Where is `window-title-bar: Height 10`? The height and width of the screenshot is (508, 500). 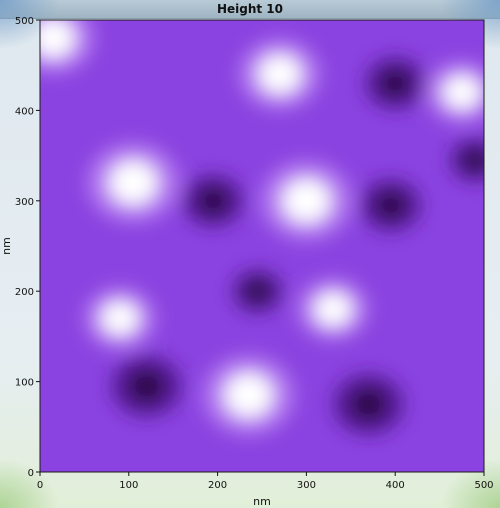 window-title-bar: Height 10 is located at coordinates (250, 9).